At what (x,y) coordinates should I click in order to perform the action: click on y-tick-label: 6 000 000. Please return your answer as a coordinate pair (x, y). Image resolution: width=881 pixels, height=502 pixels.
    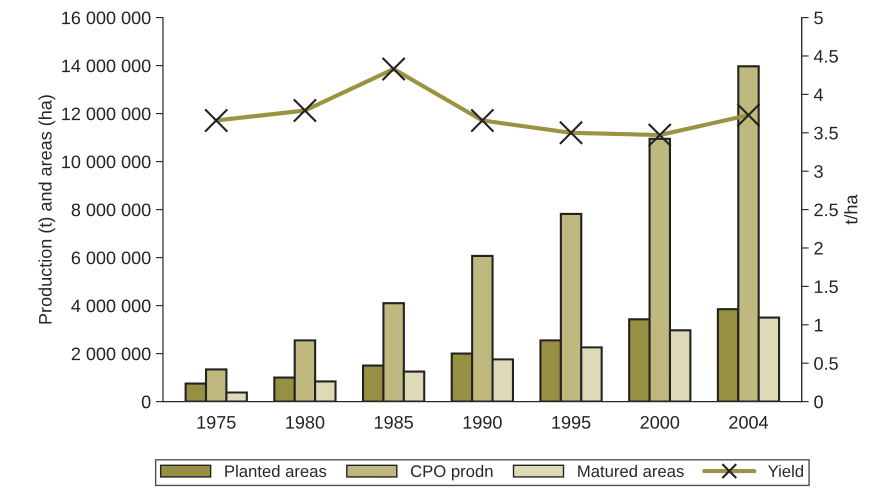
    Looking at the image, I should click on (111, 258).